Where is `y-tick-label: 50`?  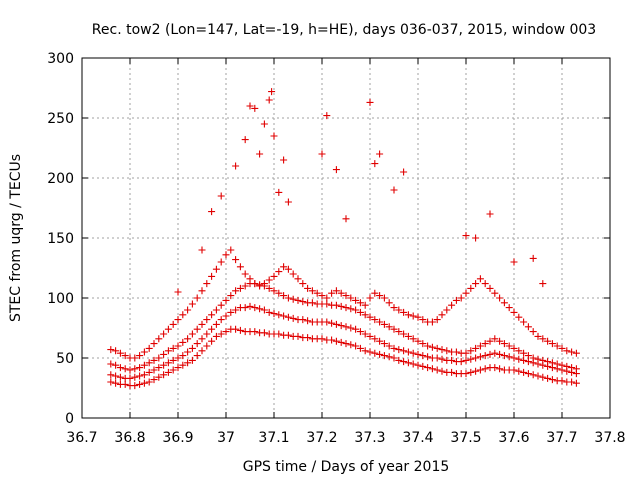
y-tick-label: 50 is located at coordinates (65, 359).